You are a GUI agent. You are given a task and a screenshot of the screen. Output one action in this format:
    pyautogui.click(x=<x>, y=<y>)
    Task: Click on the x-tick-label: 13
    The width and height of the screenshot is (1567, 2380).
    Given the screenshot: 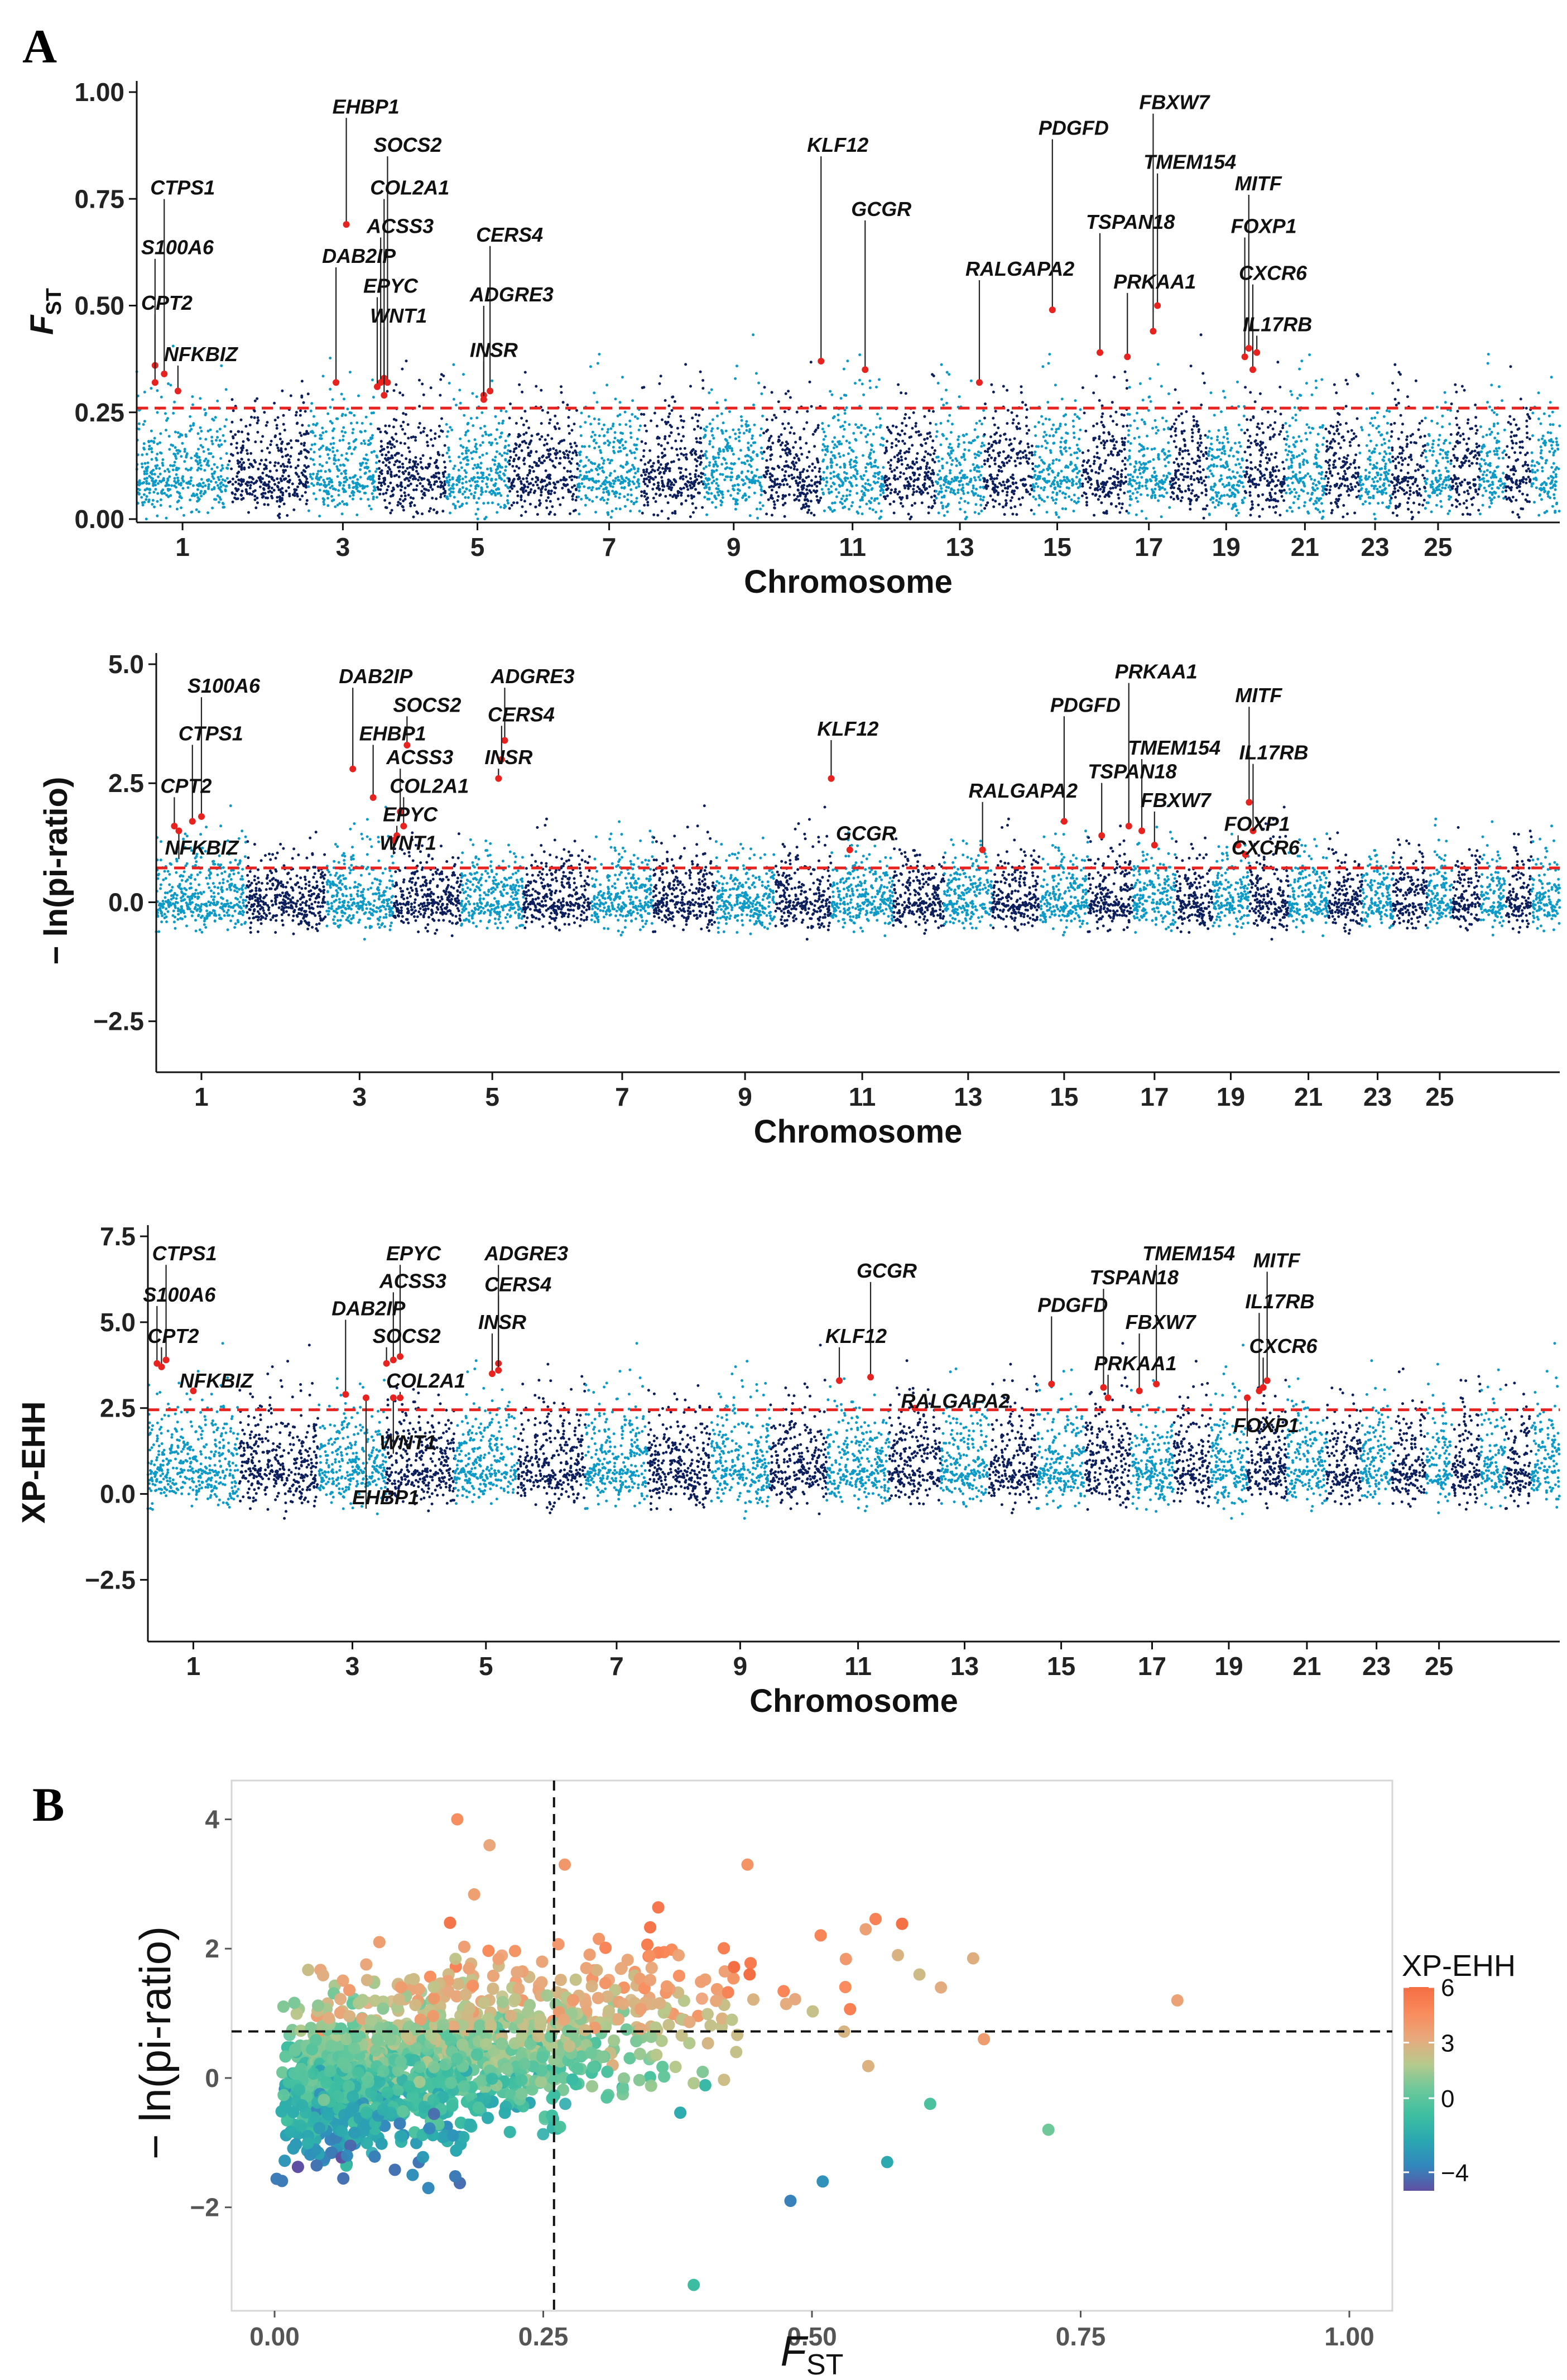 What is the action you would take?
    pyautogui.click(x=960, y=547)
    